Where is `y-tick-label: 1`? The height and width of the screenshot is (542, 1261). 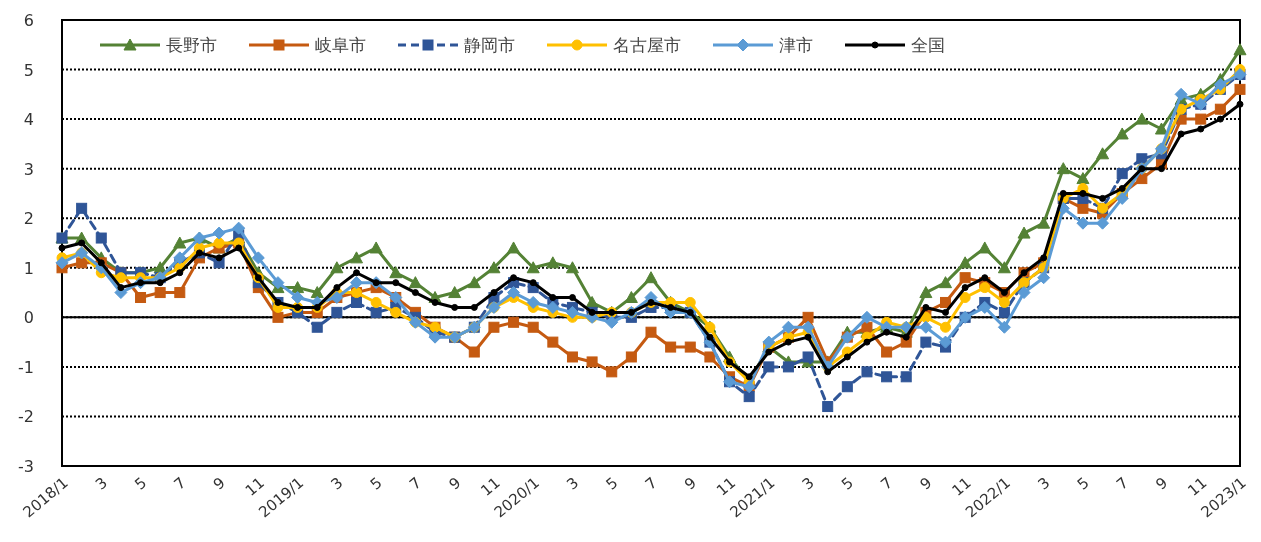 y-tick-label: 1 is located at coordinates (28, 268).